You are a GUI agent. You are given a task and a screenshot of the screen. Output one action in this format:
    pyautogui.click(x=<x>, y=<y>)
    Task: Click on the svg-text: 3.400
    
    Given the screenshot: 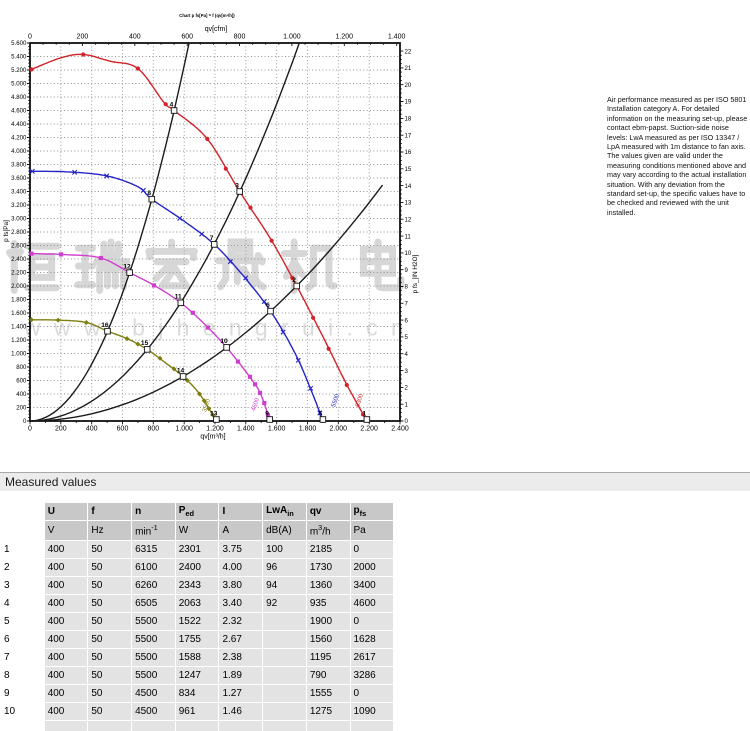 What is the action you would take?
    pyautogui.click(x=19, y=192)
    